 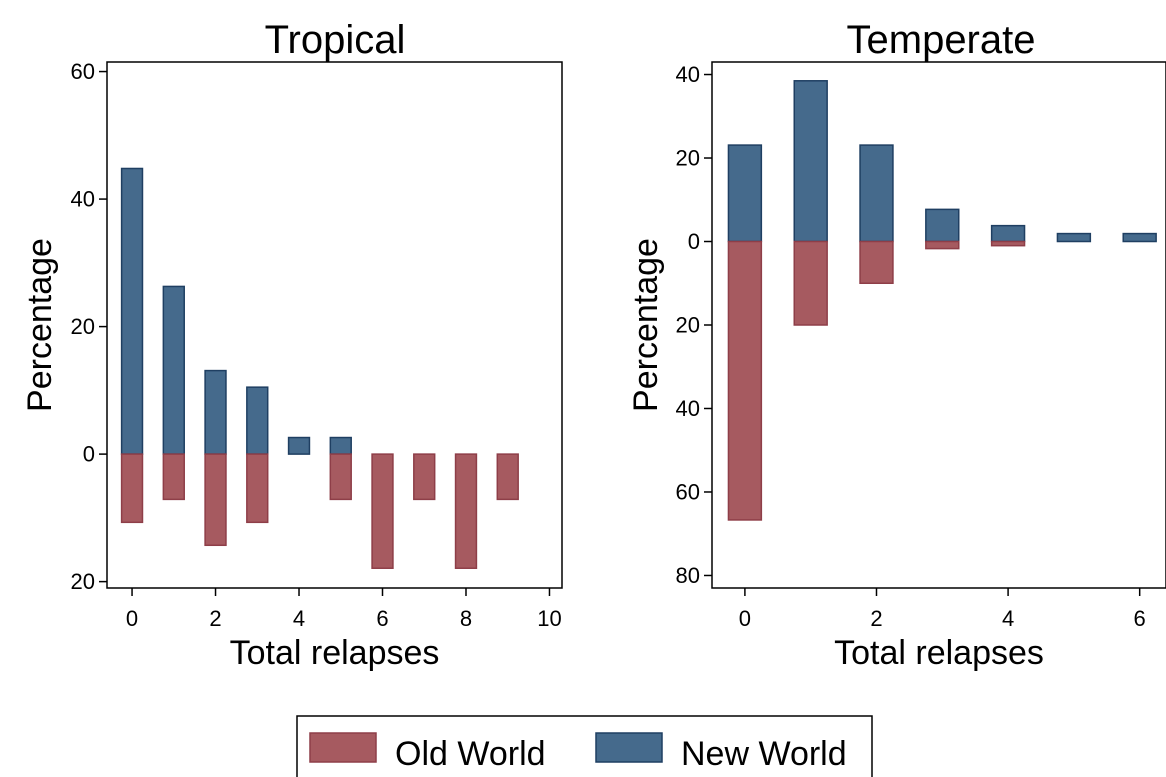 I want to click on tropical-x-tick-label: 2, so click(x=215, y=618).